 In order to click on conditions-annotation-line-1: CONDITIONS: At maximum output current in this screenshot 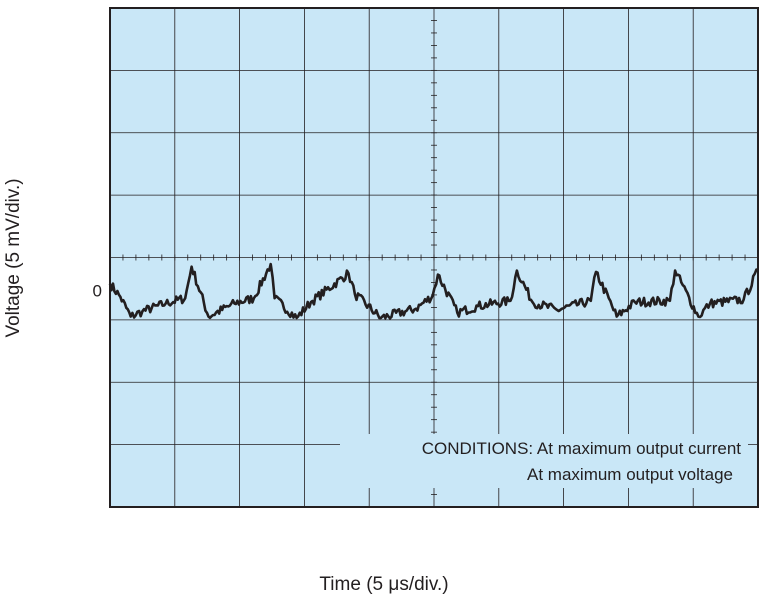, I will do `click(582, 448)`.